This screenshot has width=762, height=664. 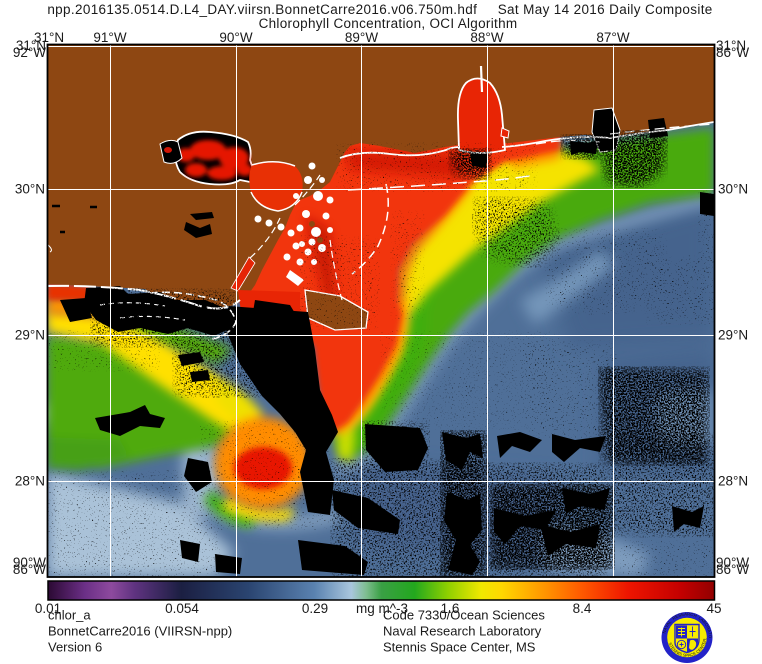 I want to click on svg-text: 89°W, so click(x=361, y=37).